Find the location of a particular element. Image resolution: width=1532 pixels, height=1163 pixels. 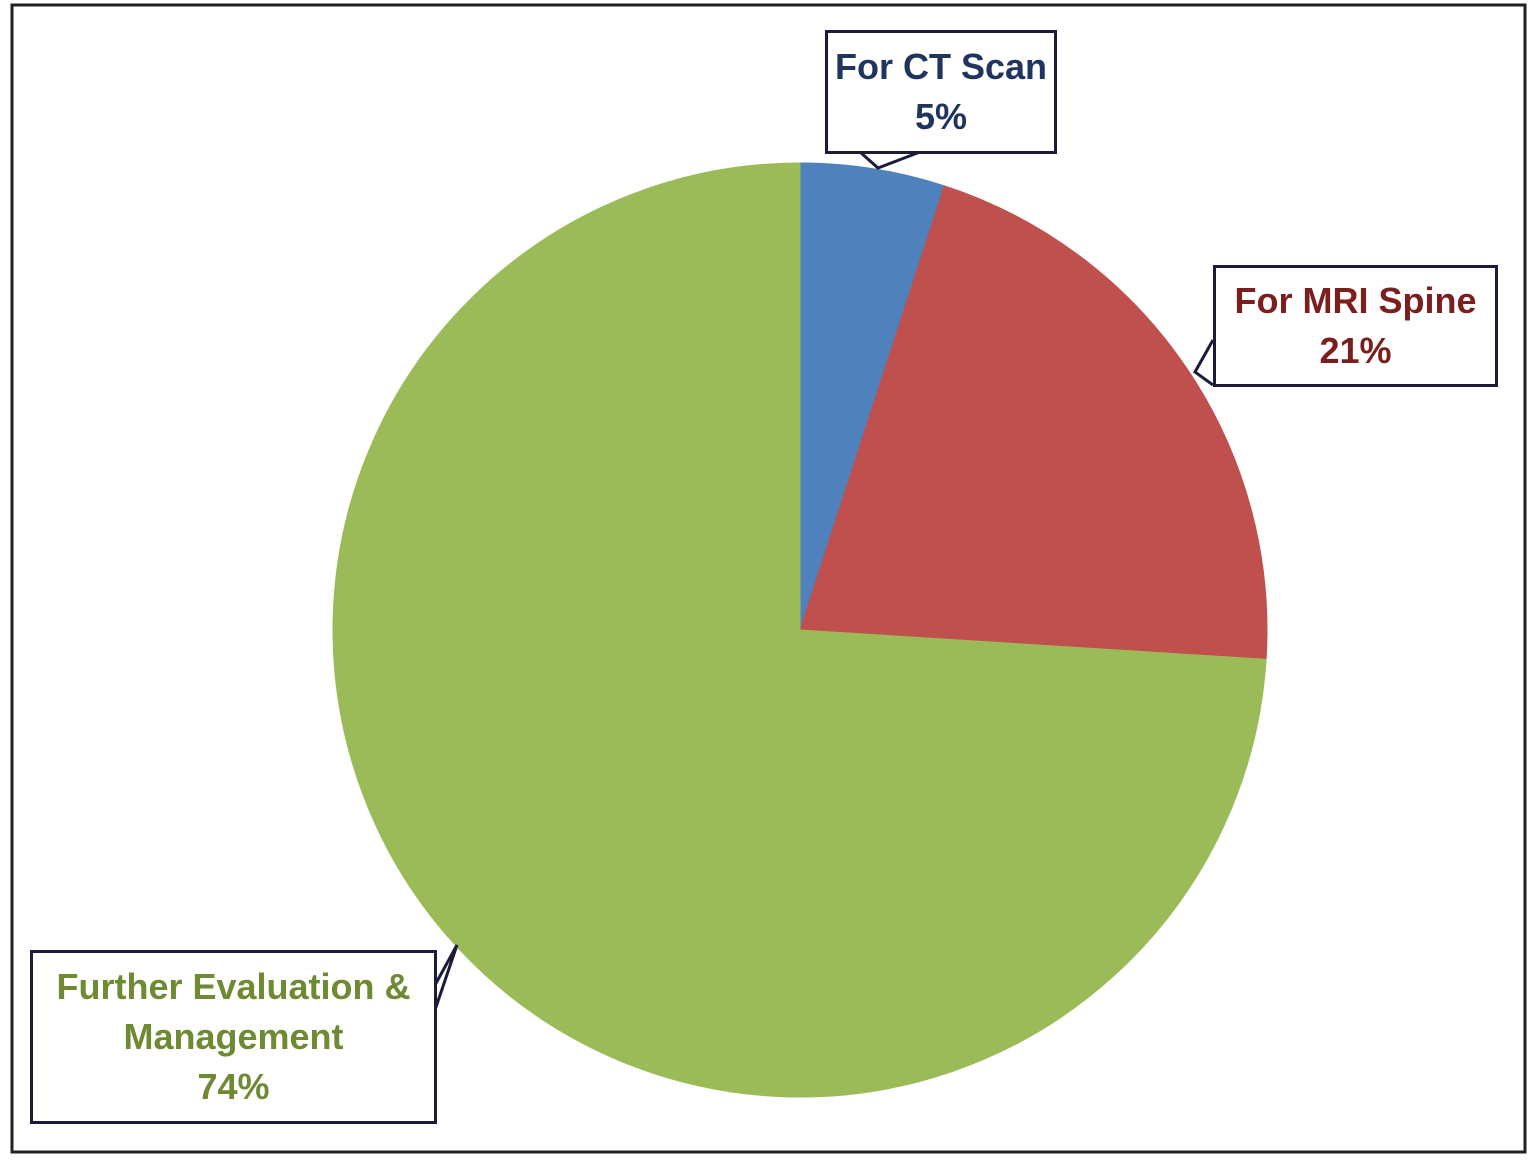

label-value: 5% is located at coordinates (941, 116).